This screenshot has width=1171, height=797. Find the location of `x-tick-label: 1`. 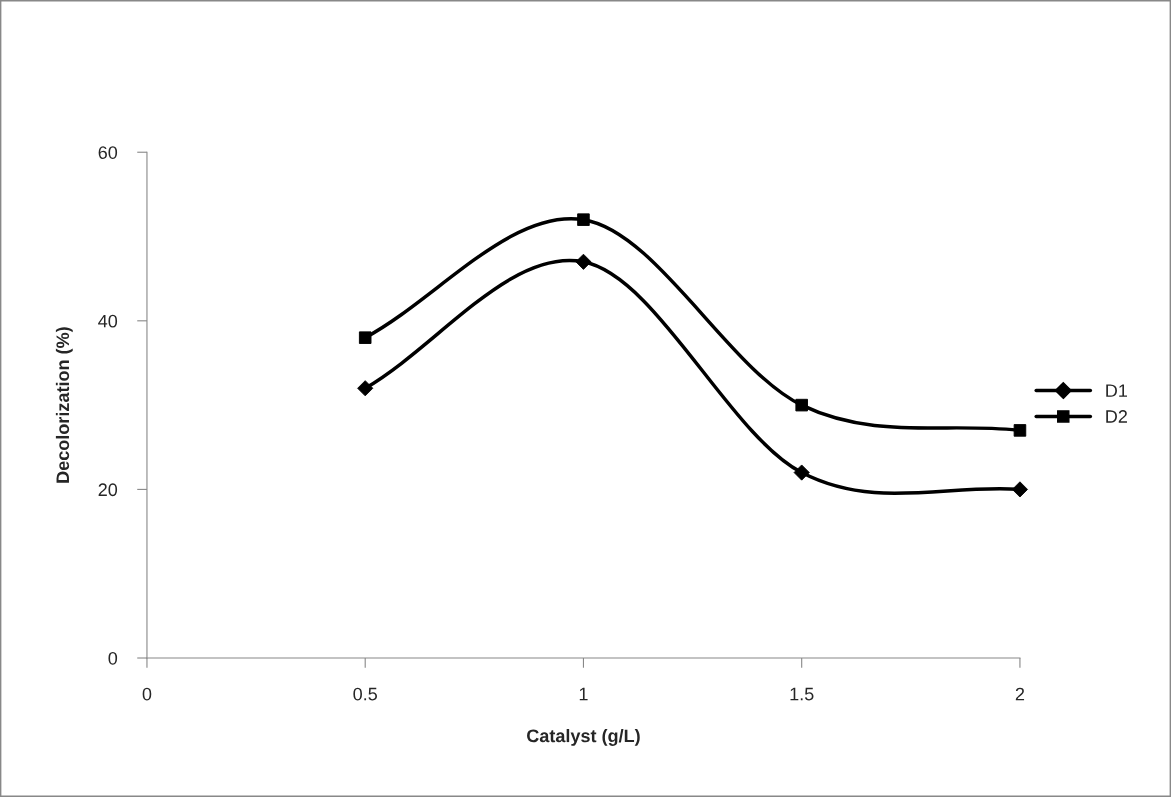

x-tick-label: 1 is located at coordinates (583, 694).